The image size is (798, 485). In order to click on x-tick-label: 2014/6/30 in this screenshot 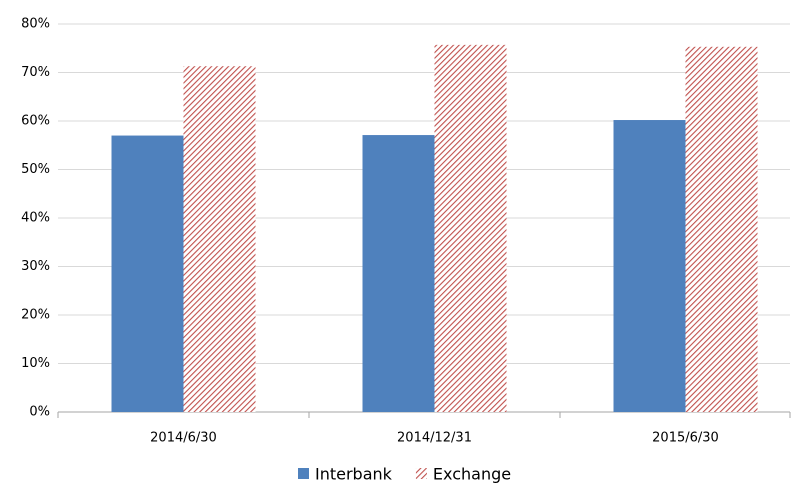, I will do `click(183, 438)`.